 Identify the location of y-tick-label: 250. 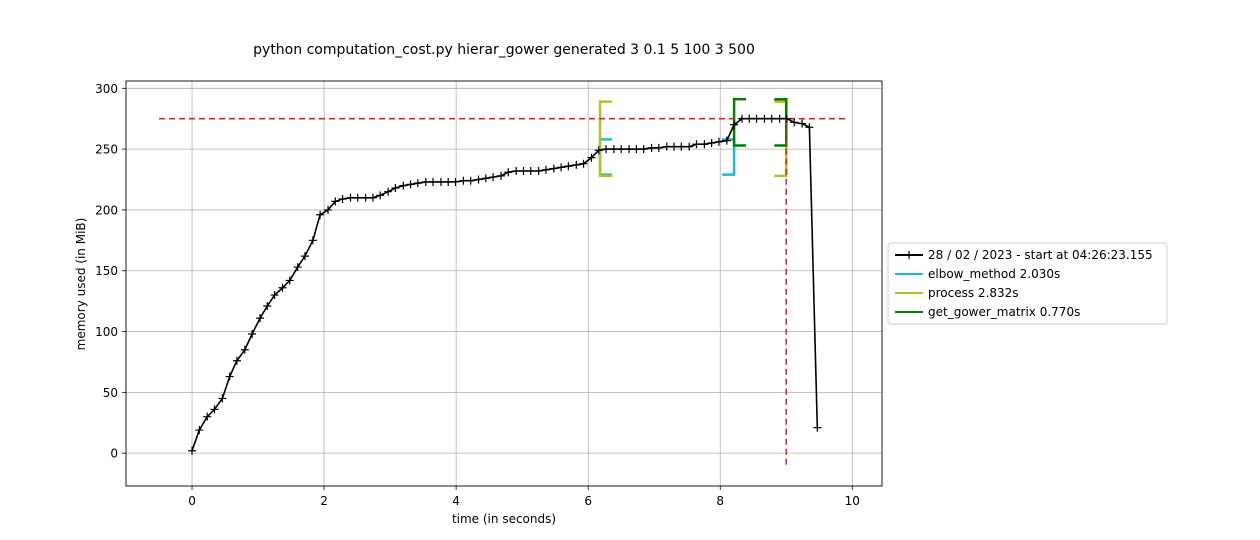
(106, 150).